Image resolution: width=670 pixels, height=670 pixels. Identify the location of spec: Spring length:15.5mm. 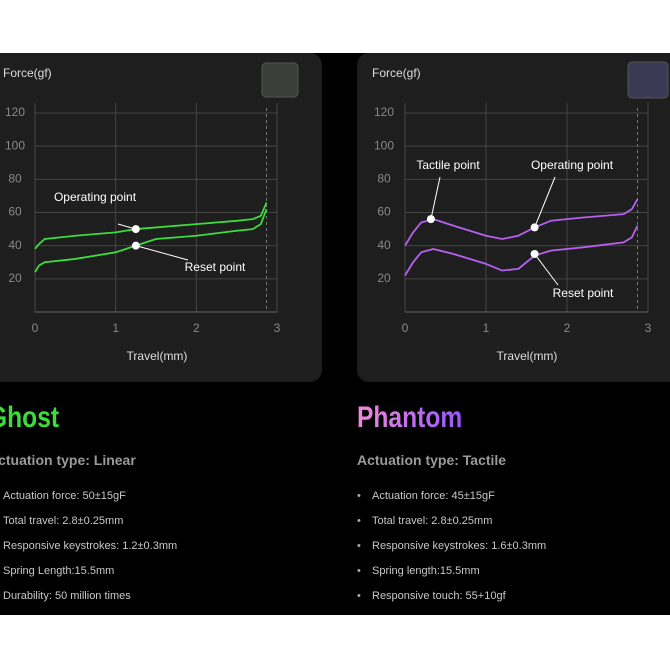
(513, 571).